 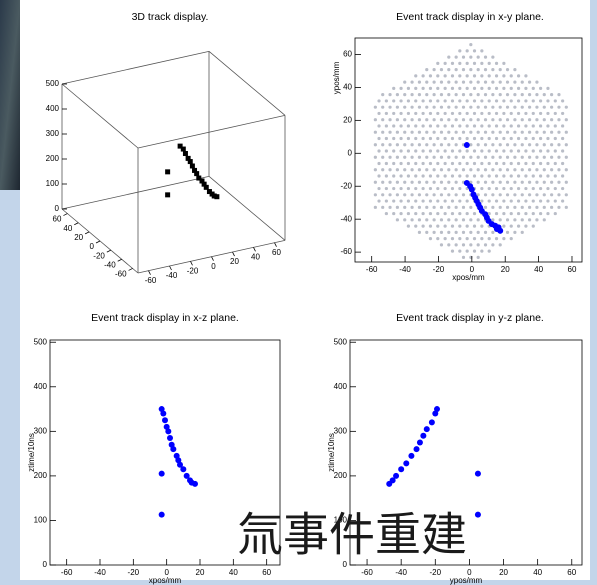 What do you see at coordinates (470, 318) in the screenshot?
I see `chart-title: Event track display in y-z plane.` at bounding box center [470, 318].